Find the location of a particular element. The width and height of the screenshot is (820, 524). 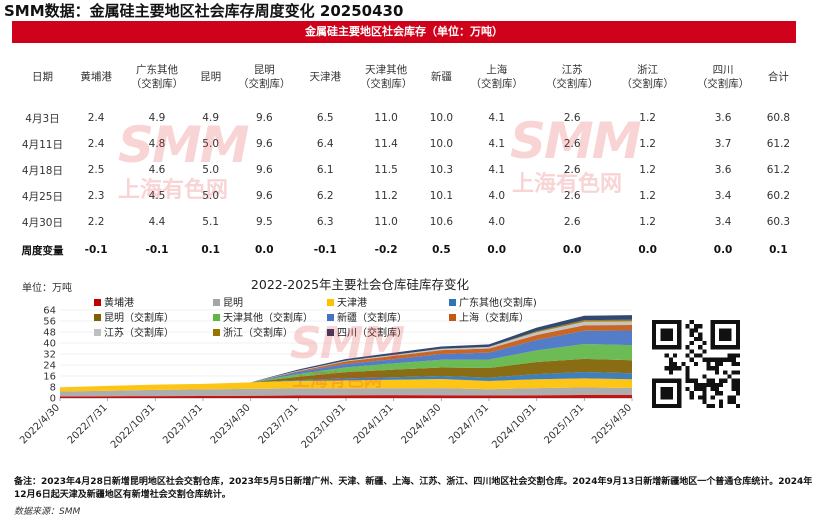

y-tick-label: 40 is located at coordinates (49, 344).